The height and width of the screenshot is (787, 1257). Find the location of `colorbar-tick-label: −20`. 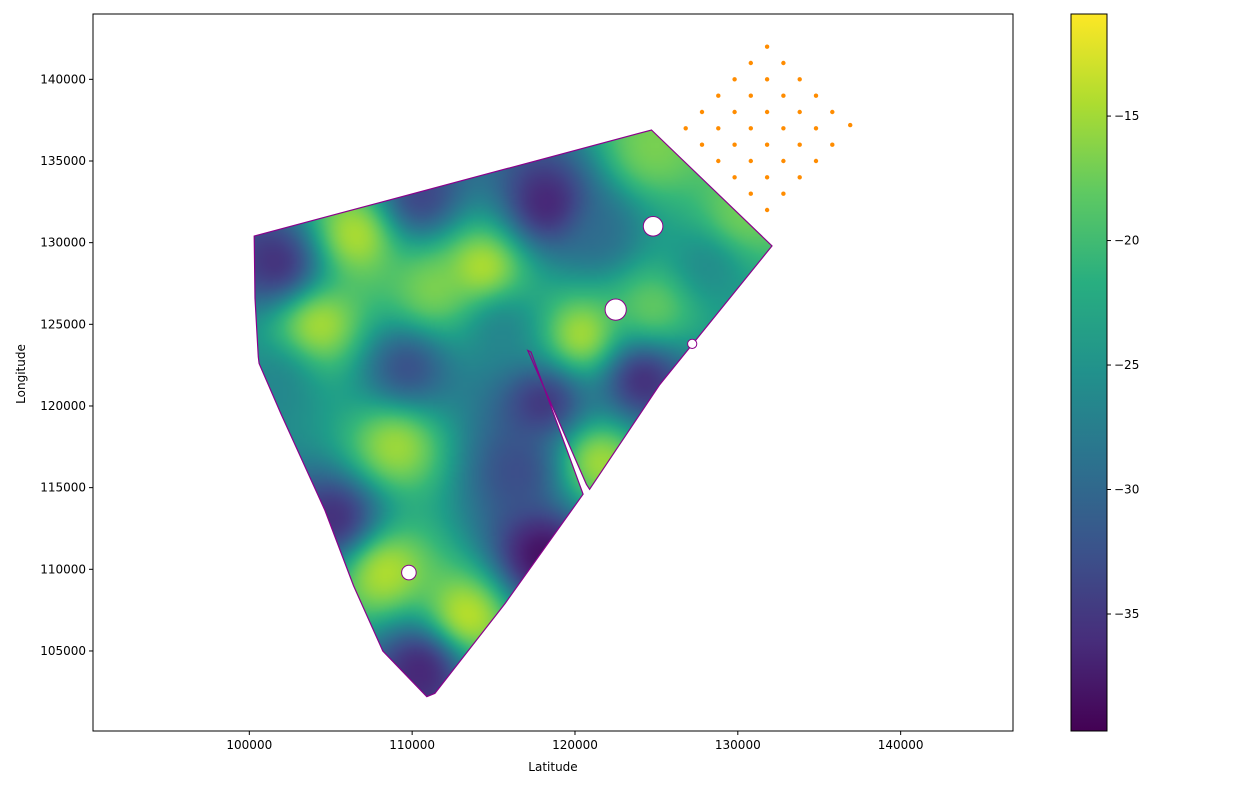

colorbar-tick-label: −20 is located at coordinates (1126, 241).